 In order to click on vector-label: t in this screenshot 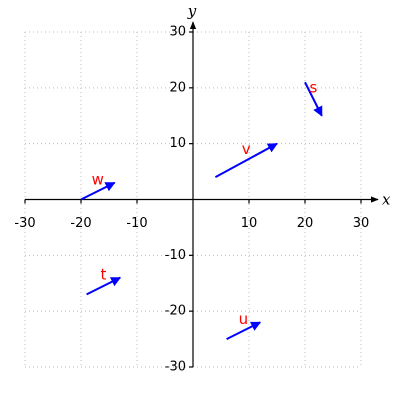, I will do `click(103, 275)`.